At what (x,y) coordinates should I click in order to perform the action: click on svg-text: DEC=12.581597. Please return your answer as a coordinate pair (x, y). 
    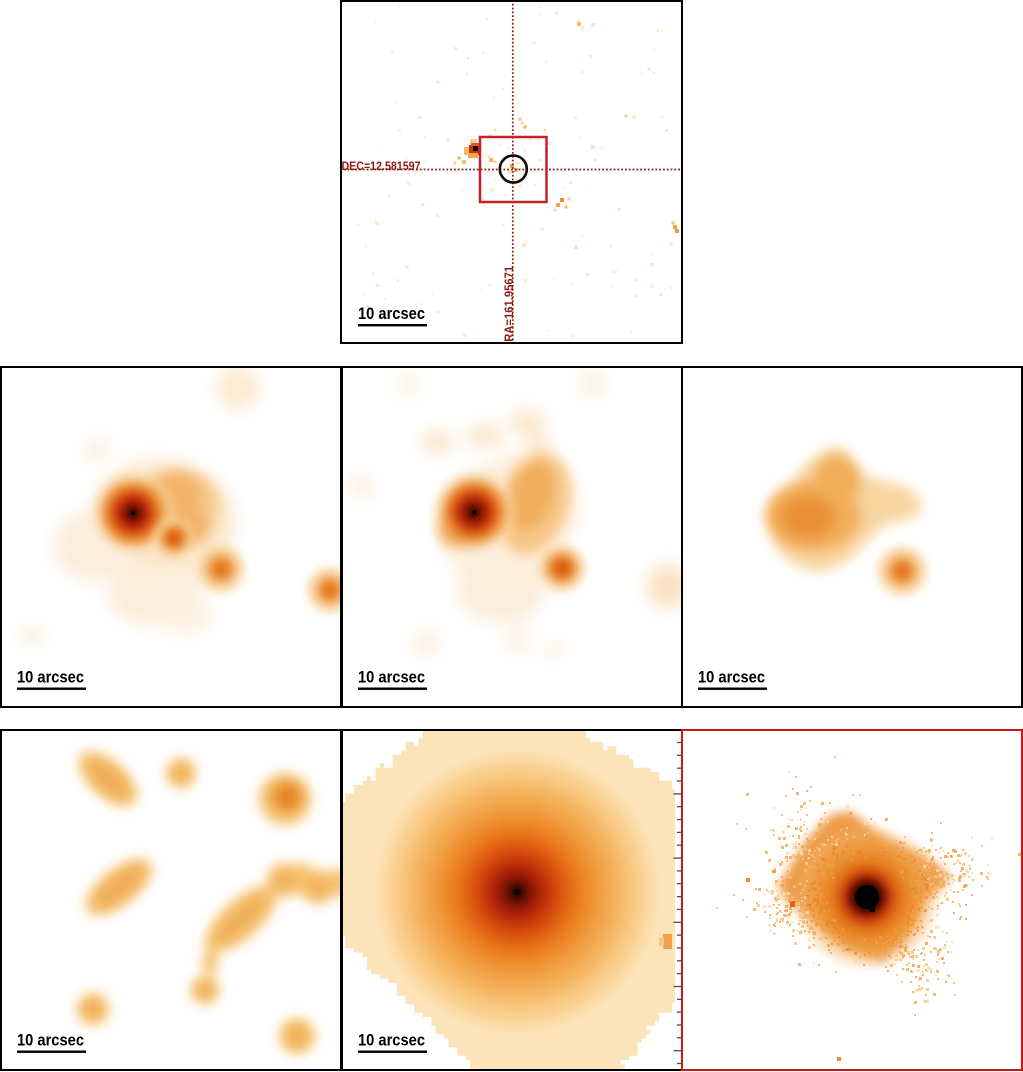
    Looking at the image, I should click on (381, 167).